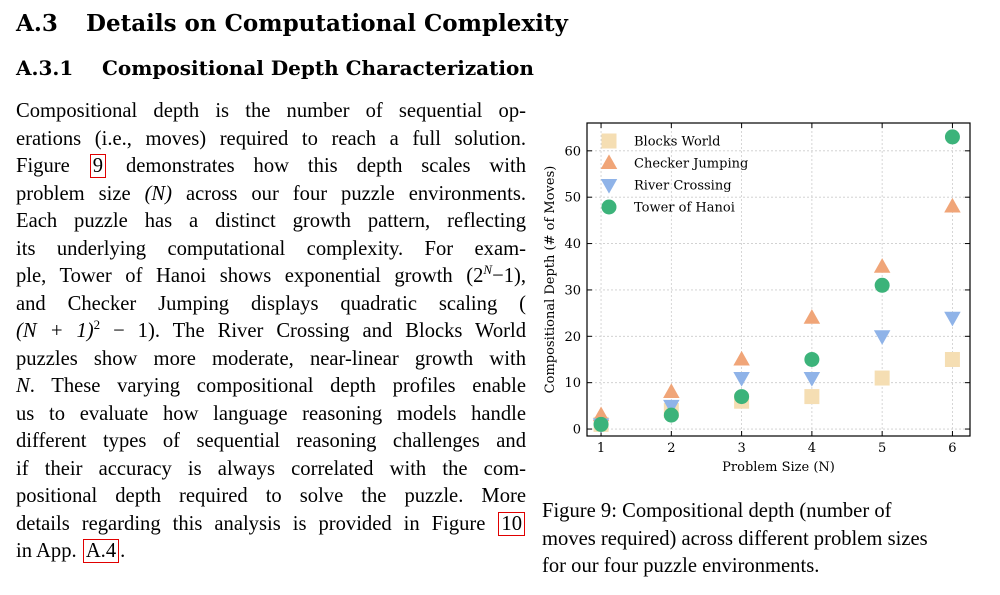 The height and width of the screenshot is (595, 1000). Describe the element at coordinates (952, 448) in the screenshot. I see `x-tick-label: 6` at that location.